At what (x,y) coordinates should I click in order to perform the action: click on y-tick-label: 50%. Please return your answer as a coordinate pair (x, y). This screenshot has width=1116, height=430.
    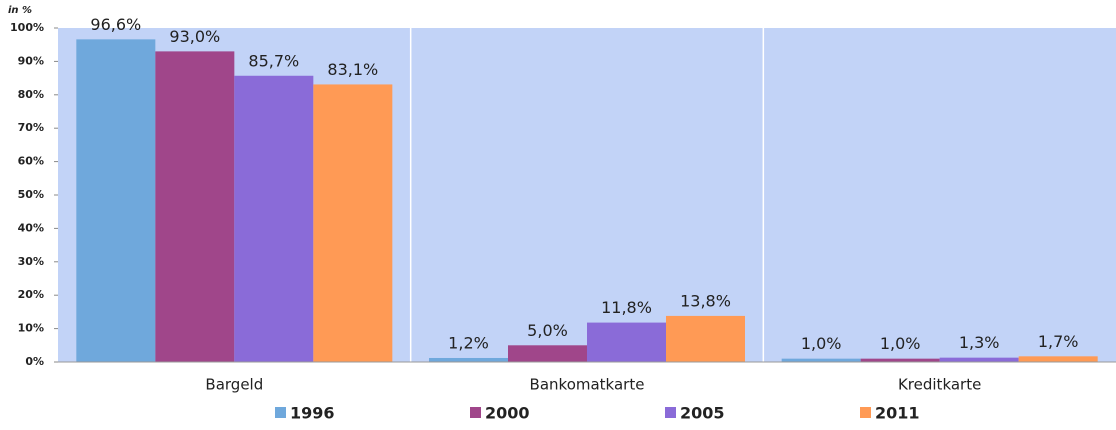
    Looking at the image, I should click on (31, 194).